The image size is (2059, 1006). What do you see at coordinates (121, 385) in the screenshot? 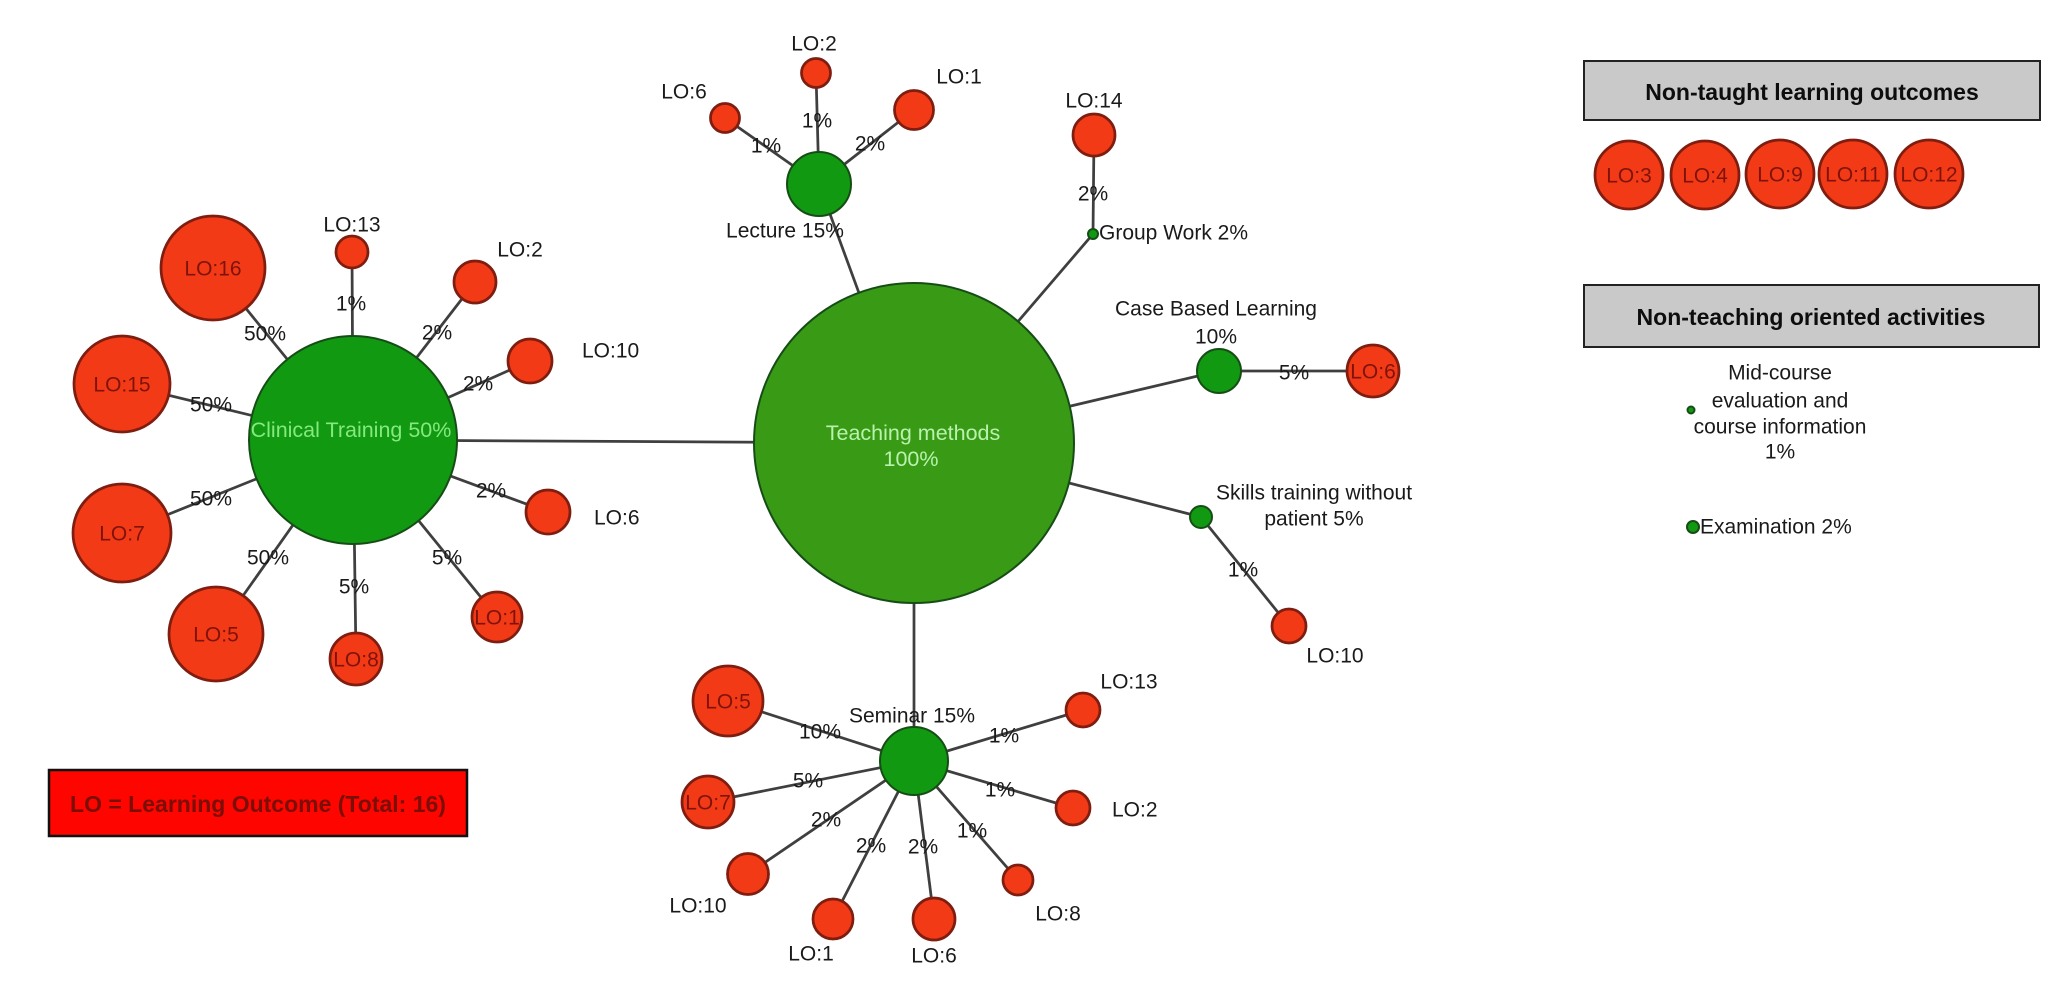
I see `svg-text: LO:15` at bounding box center [121, 385].